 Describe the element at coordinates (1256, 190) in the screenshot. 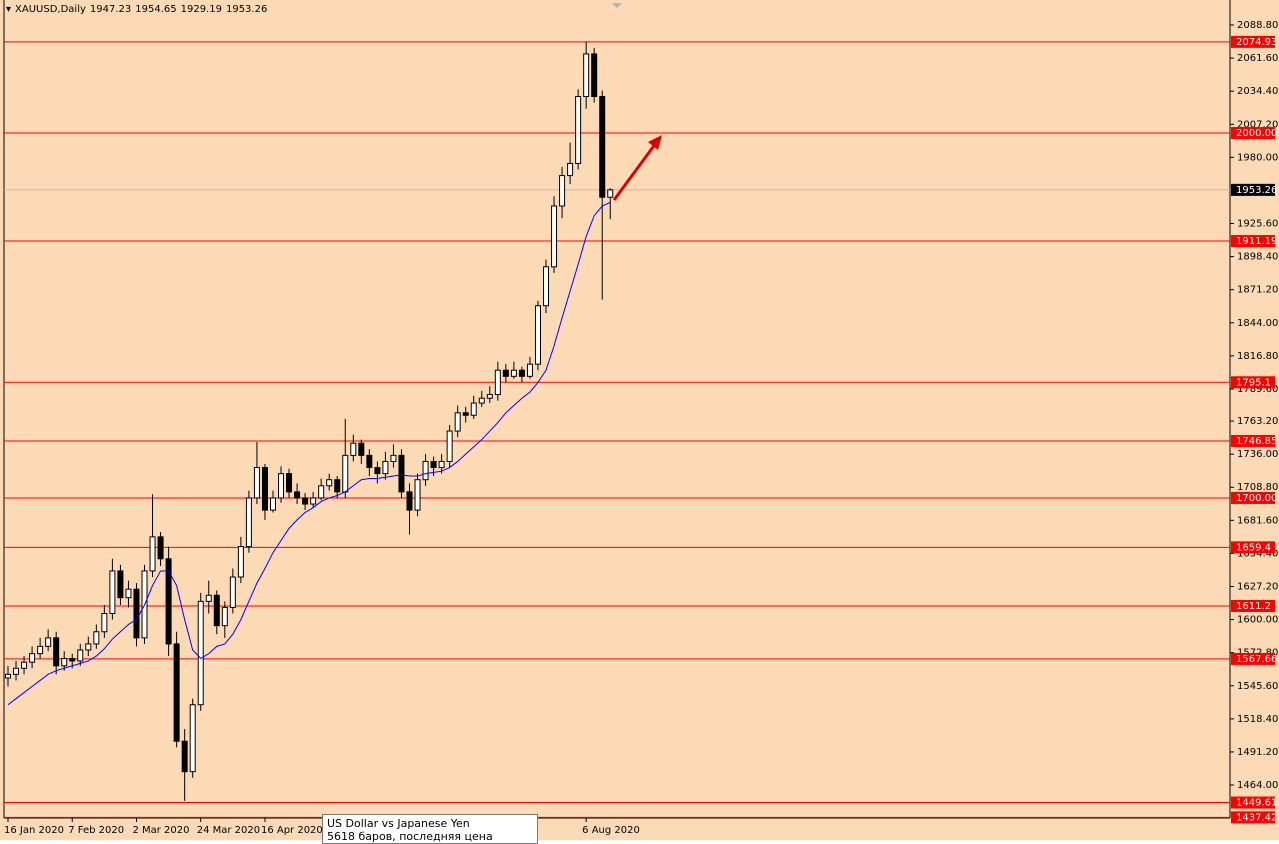

I see `last-price-label: 1953.26` at that location.